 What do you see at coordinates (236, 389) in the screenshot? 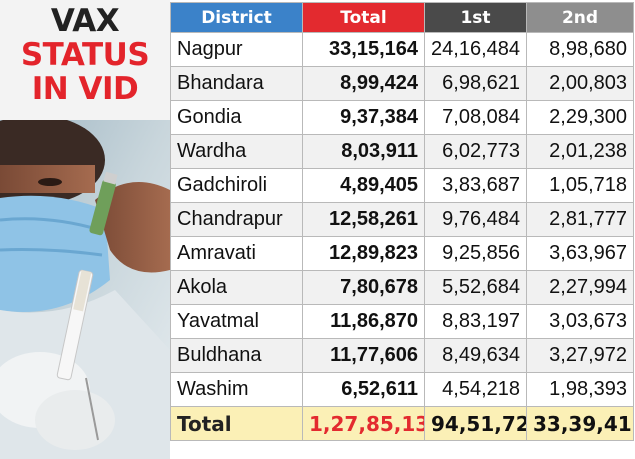
I see `district-cell: Washim` at bounding box center [236, 389].